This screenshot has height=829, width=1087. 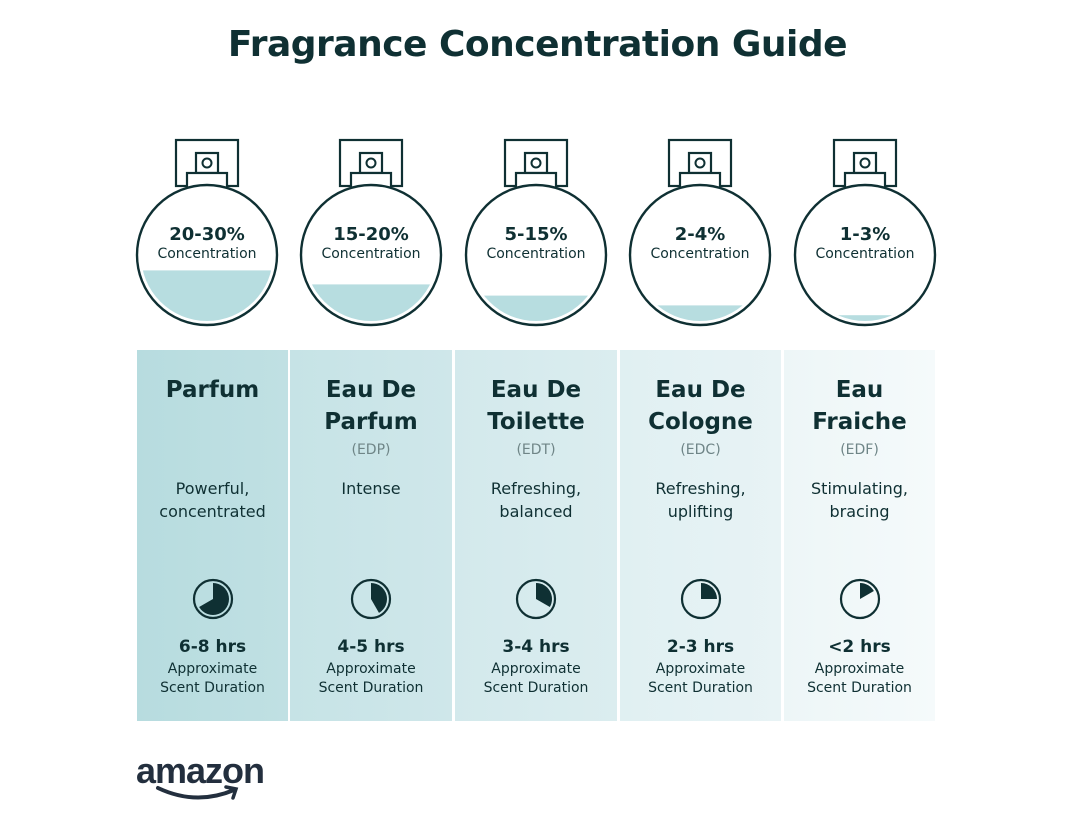 I want to click on duration-value: 4-5 hrs, so click(x=371, y=647).